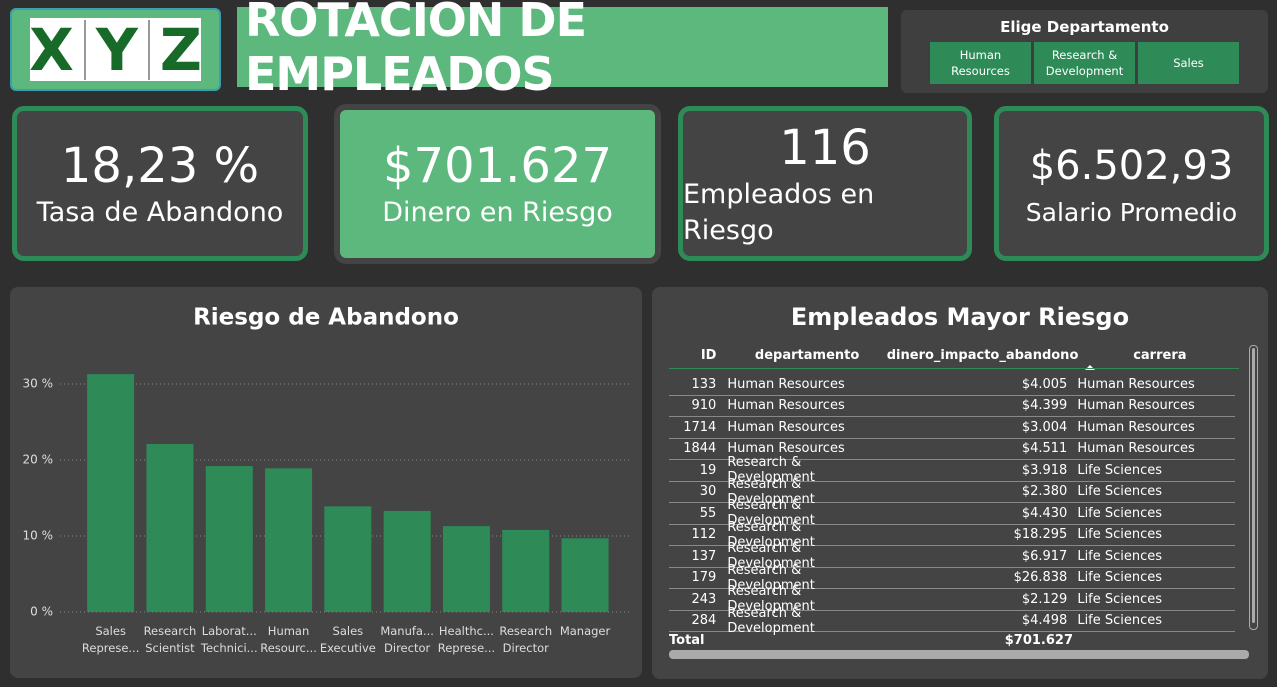 The width and height of the screenshot is (1277, 687). Describe the element at coordinates (704, 599) in the screenshot. I see `table-cell: 243` at that location.